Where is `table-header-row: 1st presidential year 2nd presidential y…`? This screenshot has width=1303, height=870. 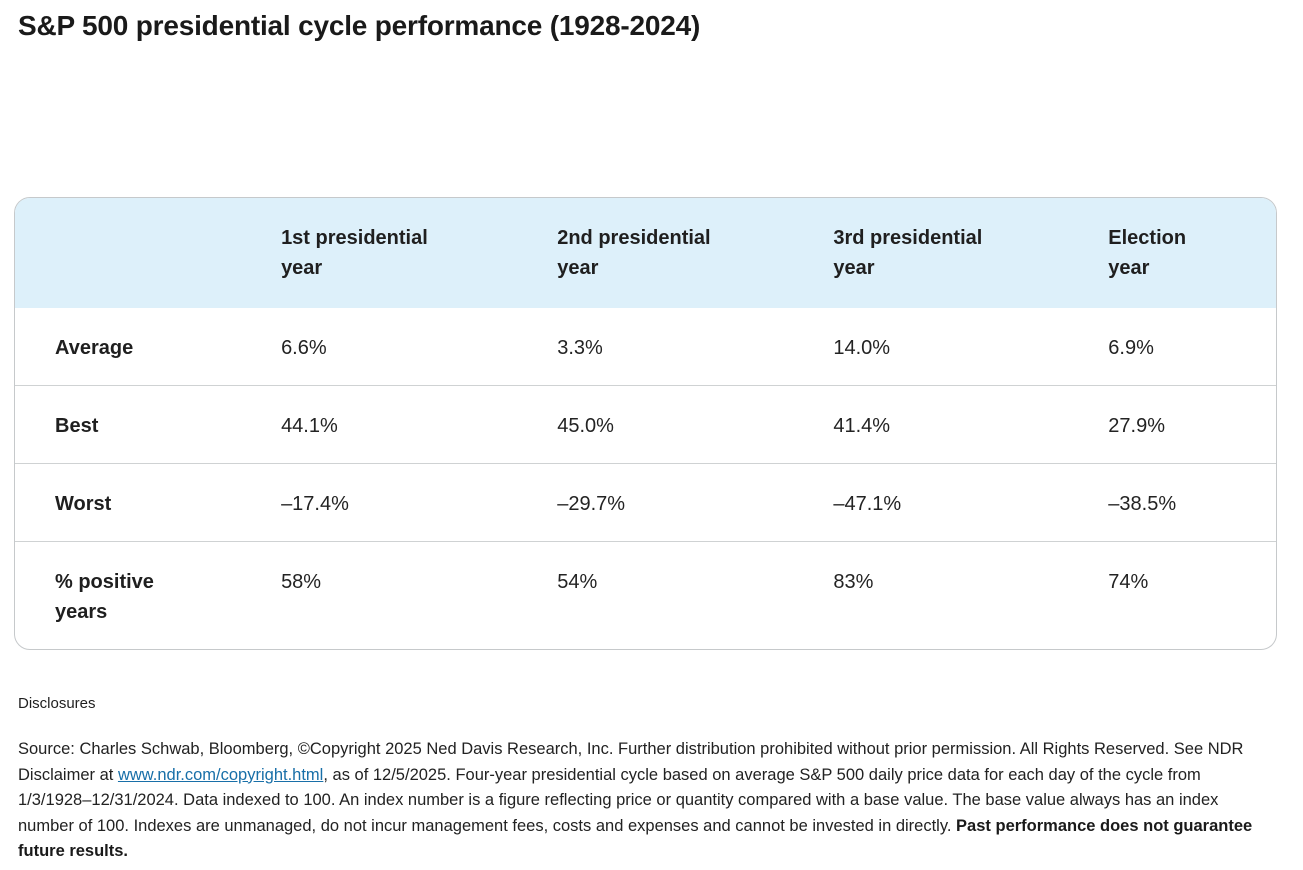 table-header-row: 1st presidential year 2nd presidential y… is located at coordinates (645, 253).